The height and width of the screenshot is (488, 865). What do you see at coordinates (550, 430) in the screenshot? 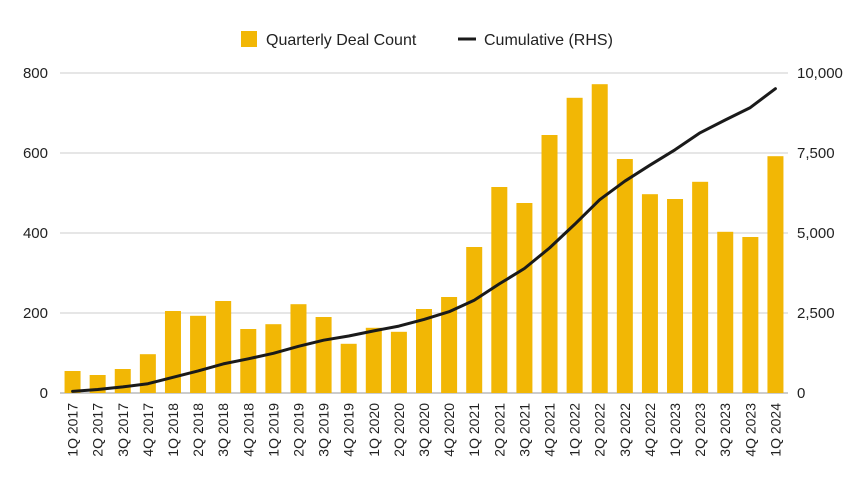
I see `category-label: 4Q 2021` at bounding box center [550, 430].